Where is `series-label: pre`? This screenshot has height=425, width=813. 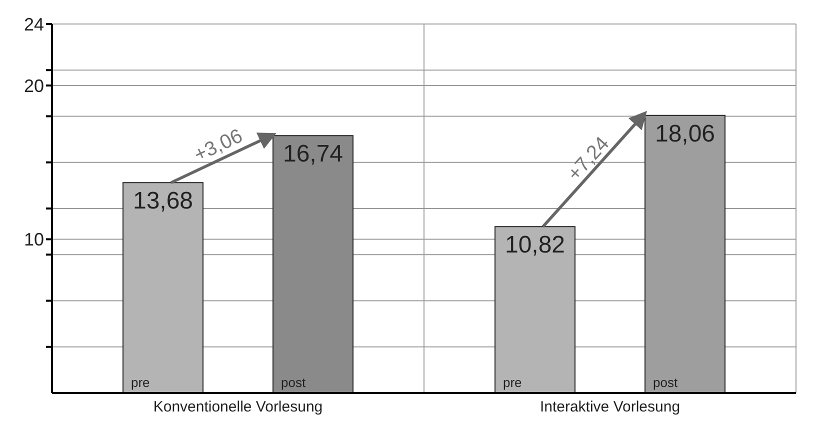
series-label: pre is located at coordinates (140, 382).